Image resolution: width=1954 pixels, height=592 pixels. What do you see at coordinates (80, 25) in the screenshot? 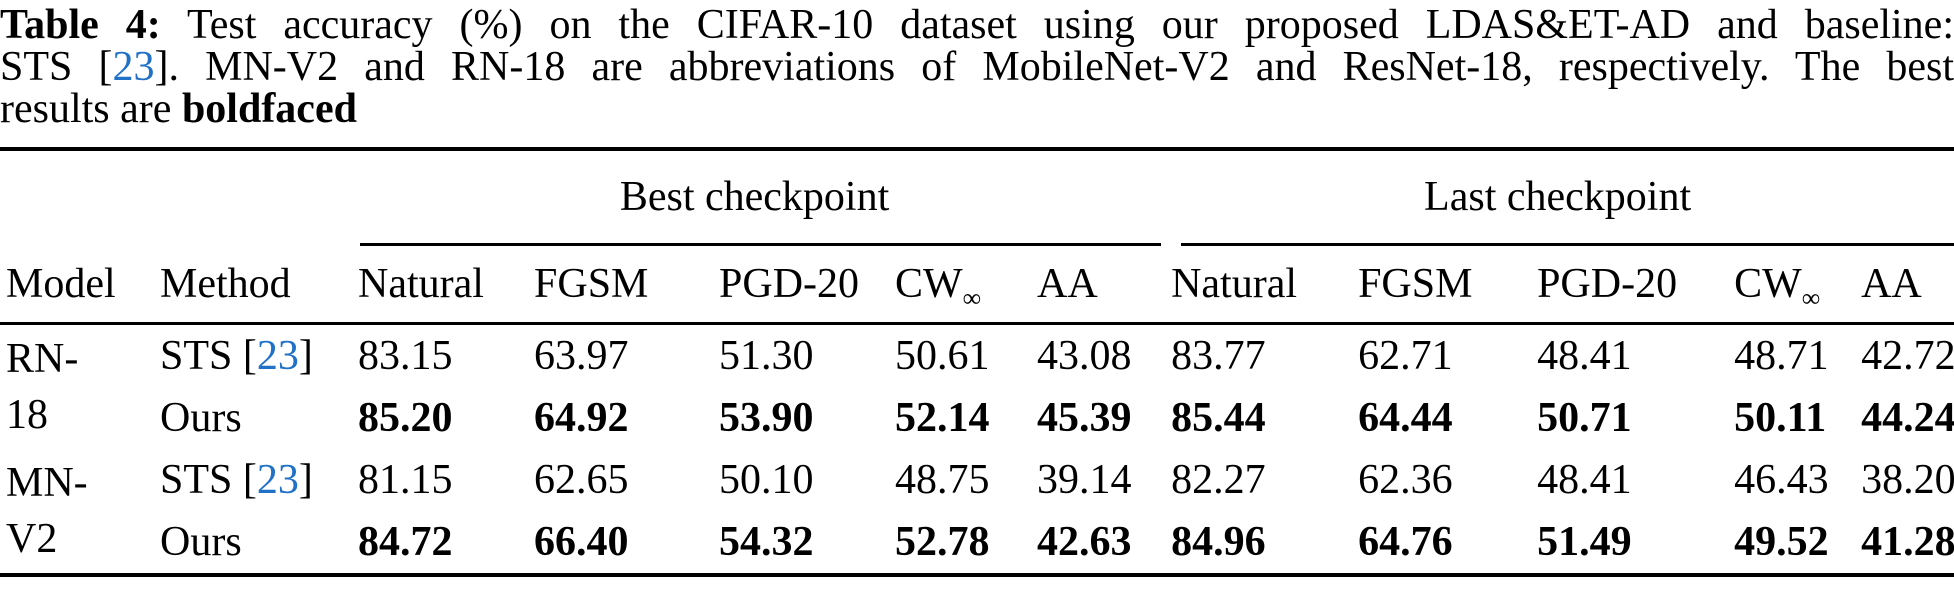
I see `caption-label: Table 4:` at bounding box center [80, 25].